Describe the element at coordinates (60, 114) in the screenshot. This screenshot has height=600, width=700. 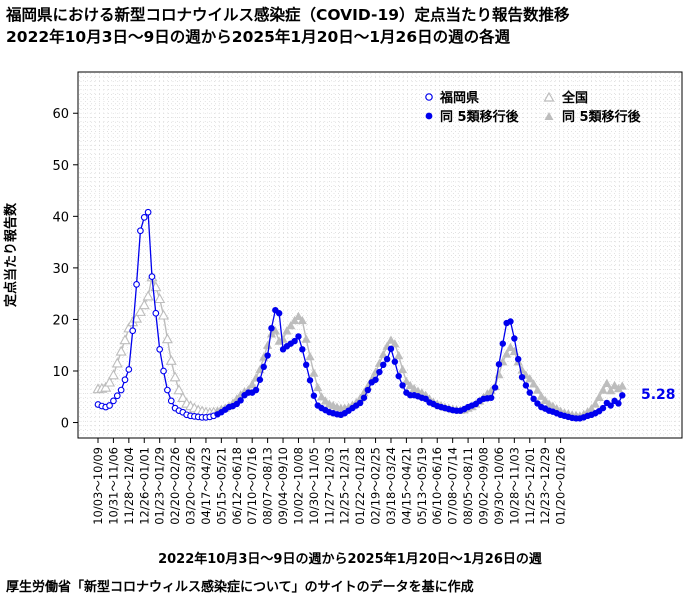
I see `y-tick-label: 60` at that location.